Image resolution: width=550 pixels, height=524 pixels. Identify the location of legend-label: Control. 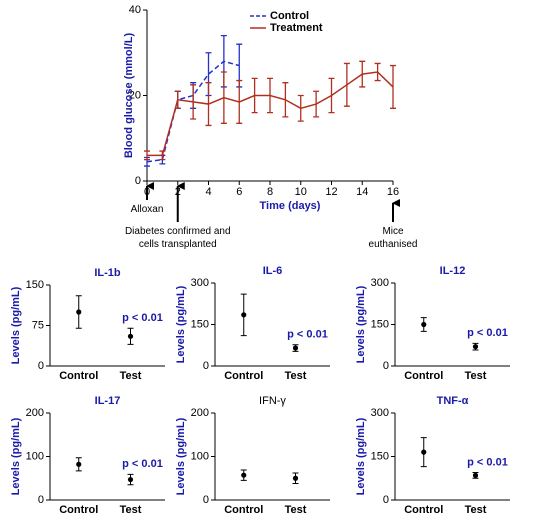
(289, 16).